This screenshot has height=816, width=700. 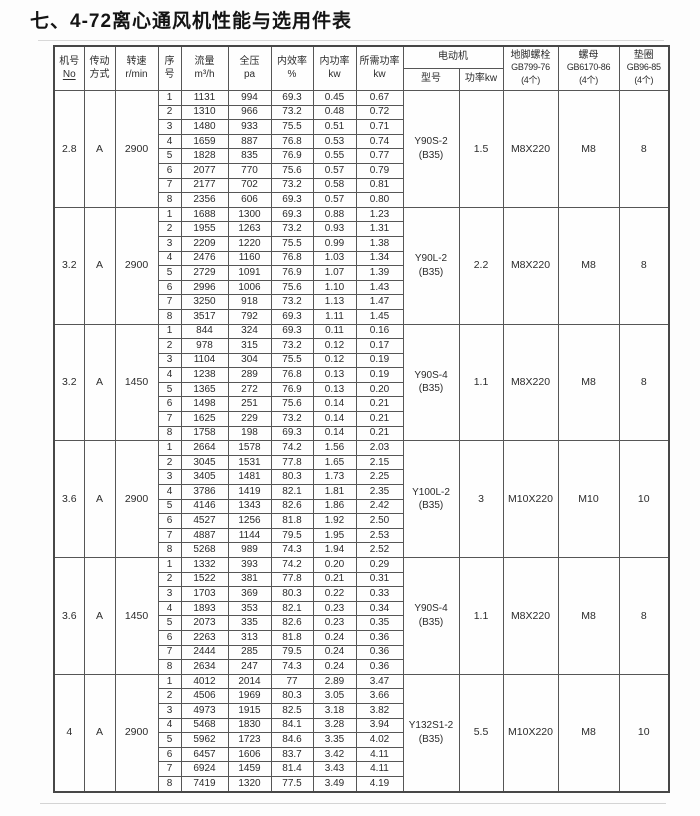 I want to click on pressure-cell: 324, so click(x=249, y=331).